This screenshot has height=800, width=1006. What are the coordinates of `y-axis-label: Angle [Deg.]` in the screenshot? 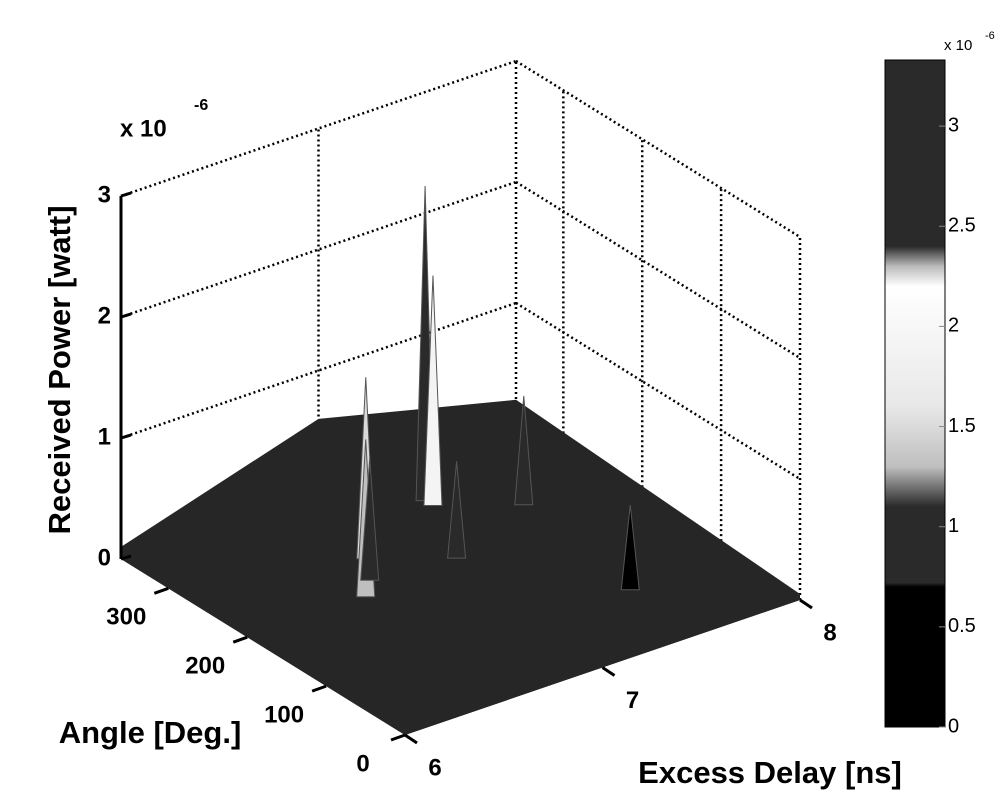 It's located at (150, 732).